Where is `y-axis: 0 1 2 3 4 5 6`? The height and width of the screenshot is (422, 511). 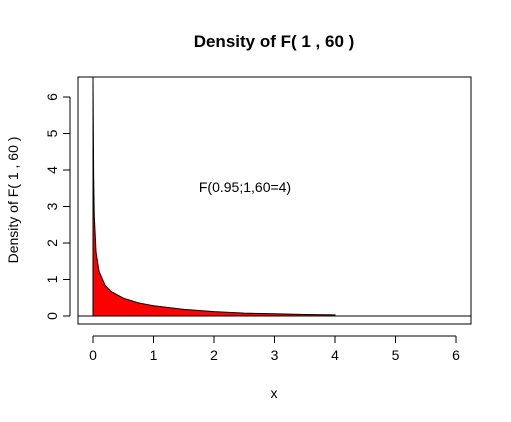 y-axis: 0 1 2 3 4 5 6 is located at coordinates (57, 206).